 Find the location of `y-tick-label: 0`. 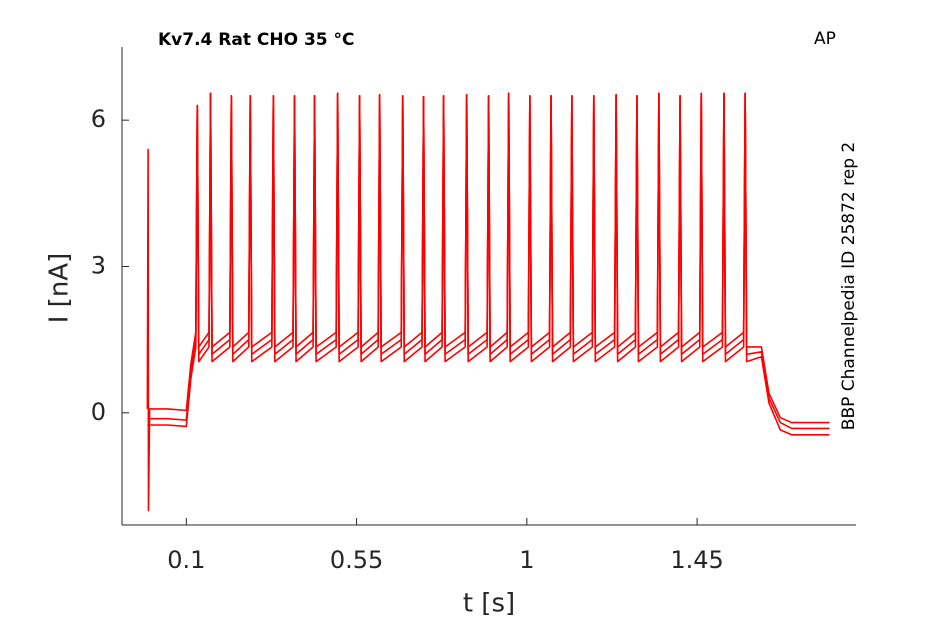

y-tick-label: 0 is located at coordinates (98, 412).